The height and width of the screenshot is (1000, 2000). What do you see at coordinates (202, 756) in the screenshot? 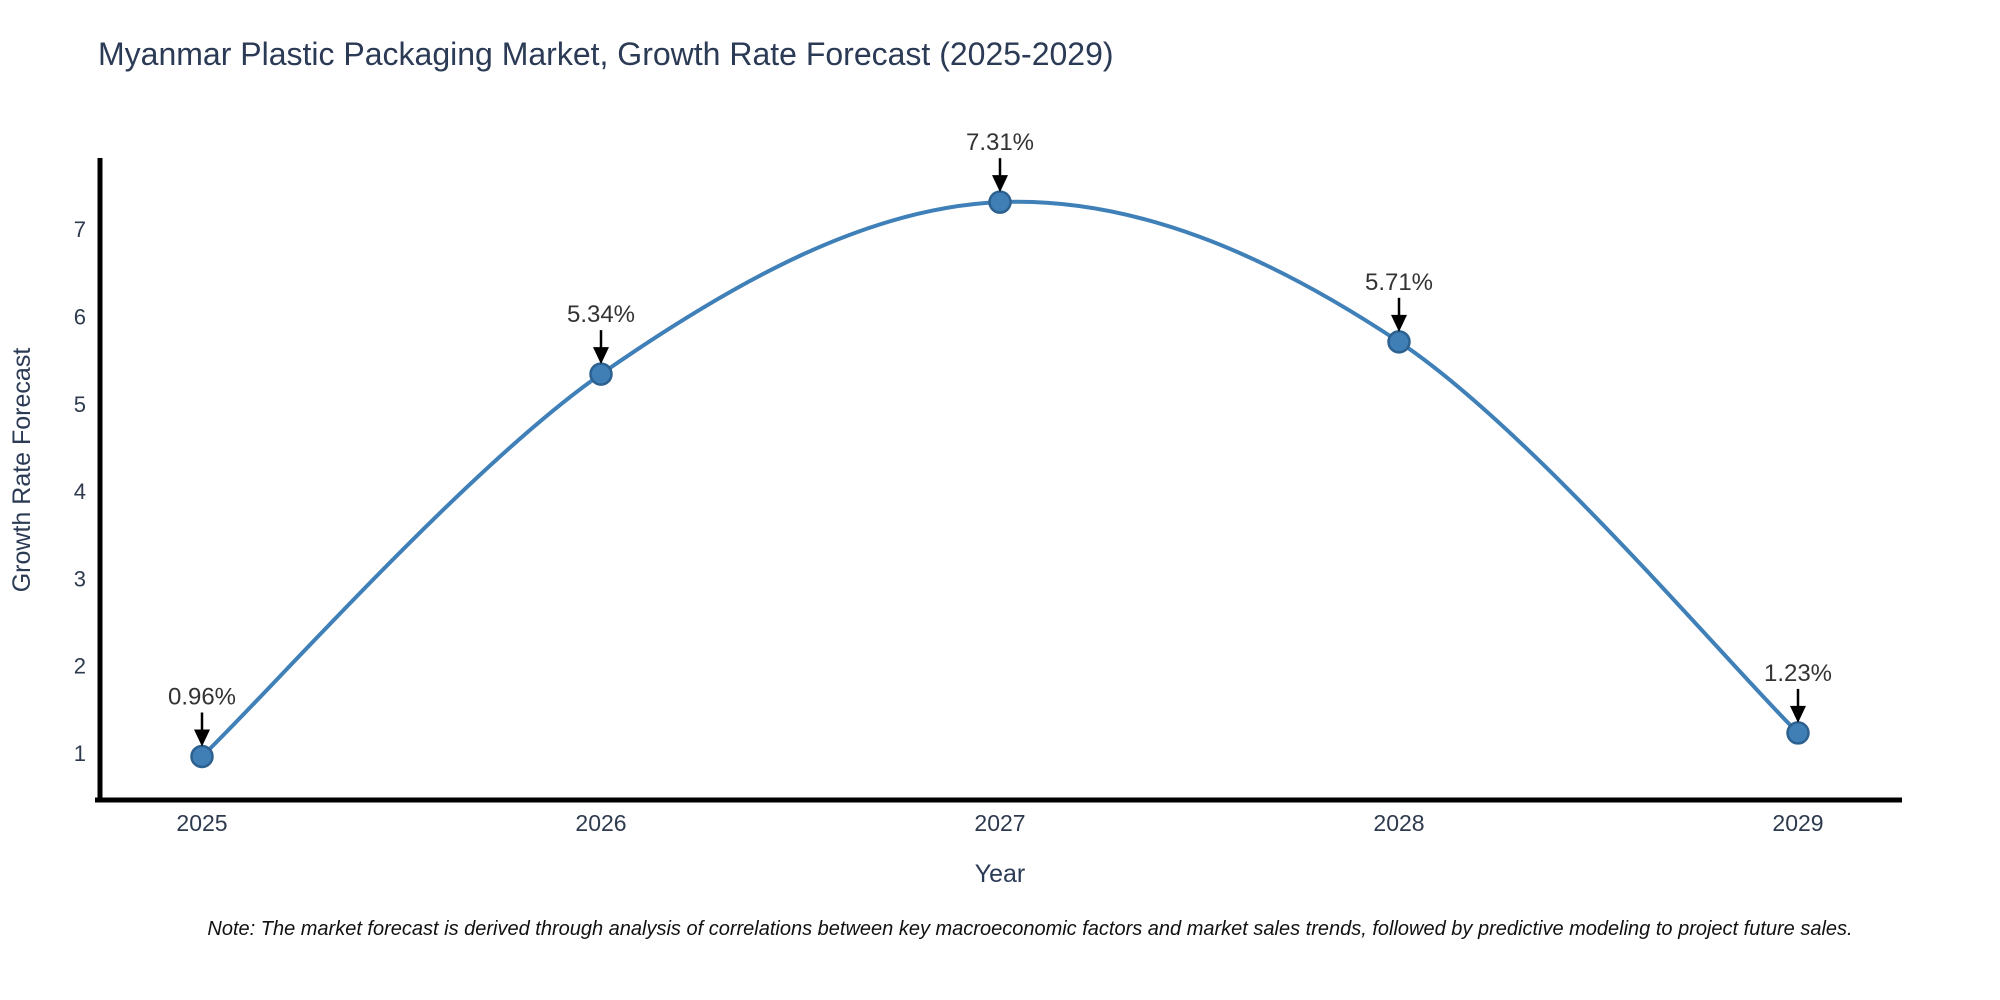
I see `data-point-2025` at bounding box center [202, 756].